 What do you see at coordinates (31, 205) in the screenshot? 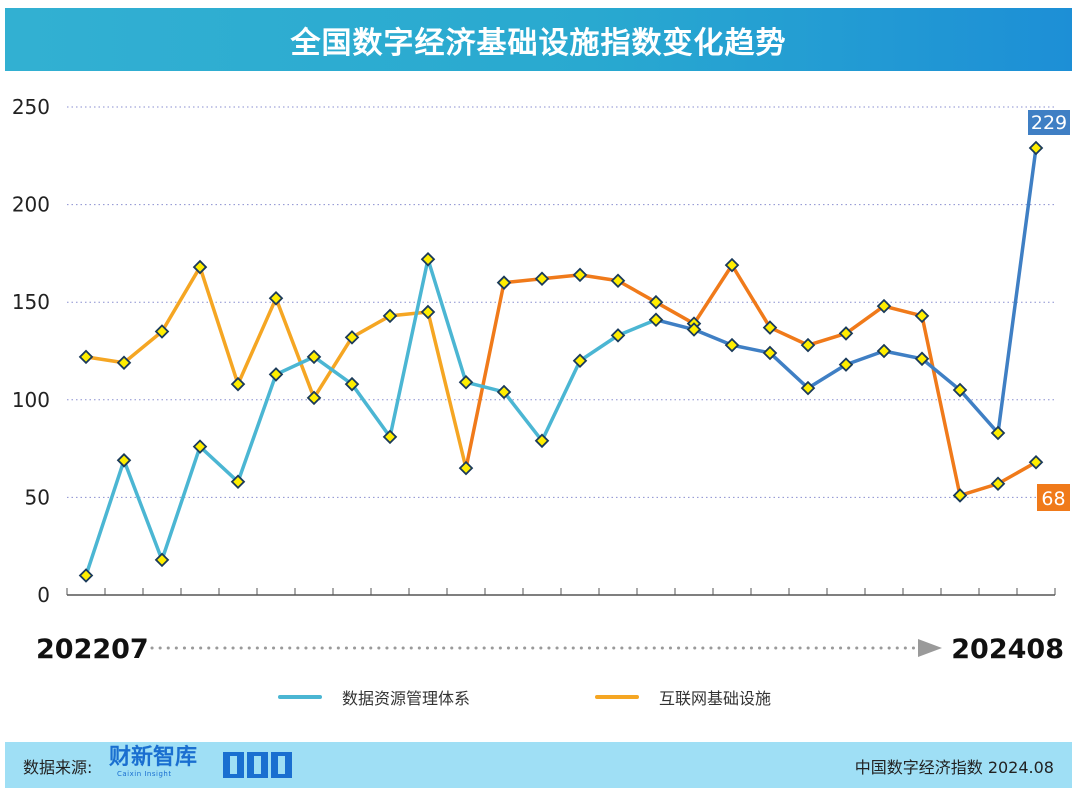
I see `y-tick-label: 200` at bounding box center [31, 205].